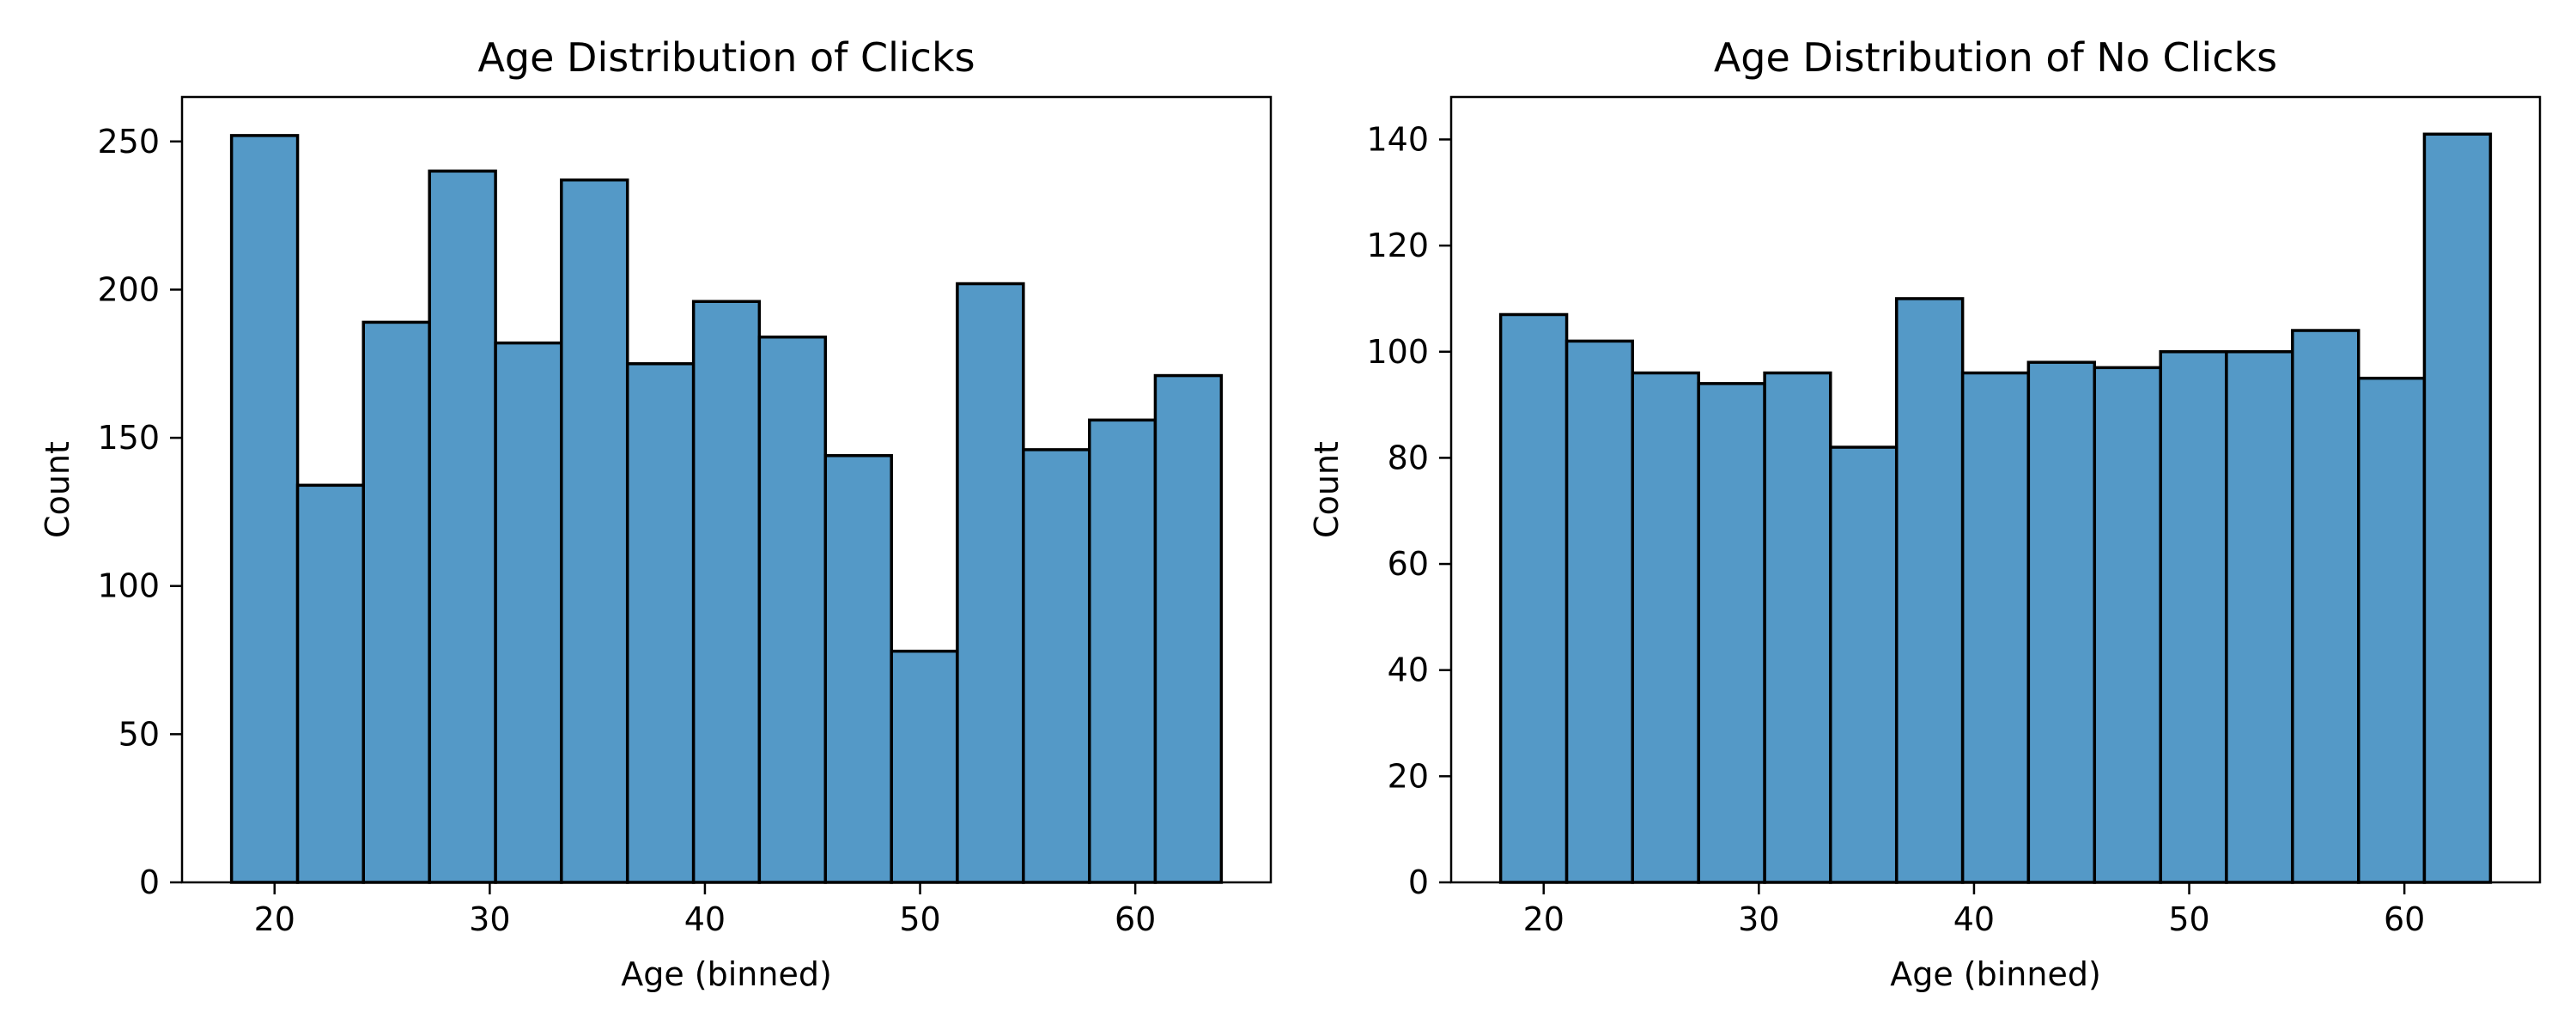 Image resolution: width=2576 pixels, height=1030 pixels. What do you see at coordinates (139, 512) in the screenshot?
I see `y-axis-ticks: 0 50 100 150 200 250` at bounding box center [139, 512].